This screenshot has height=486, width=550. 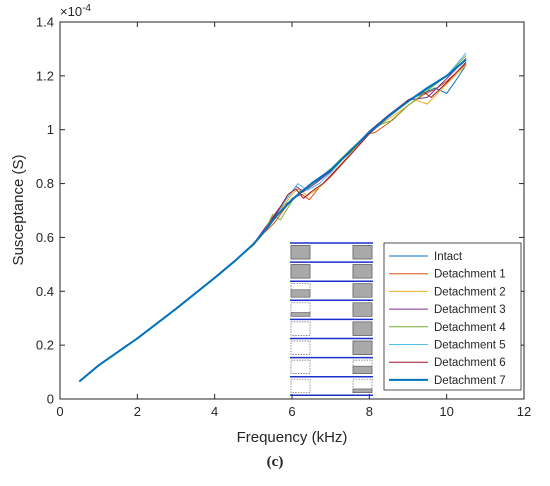 I want to click on y-axis-label: Susceptance (S), so click(x=18, y=210).